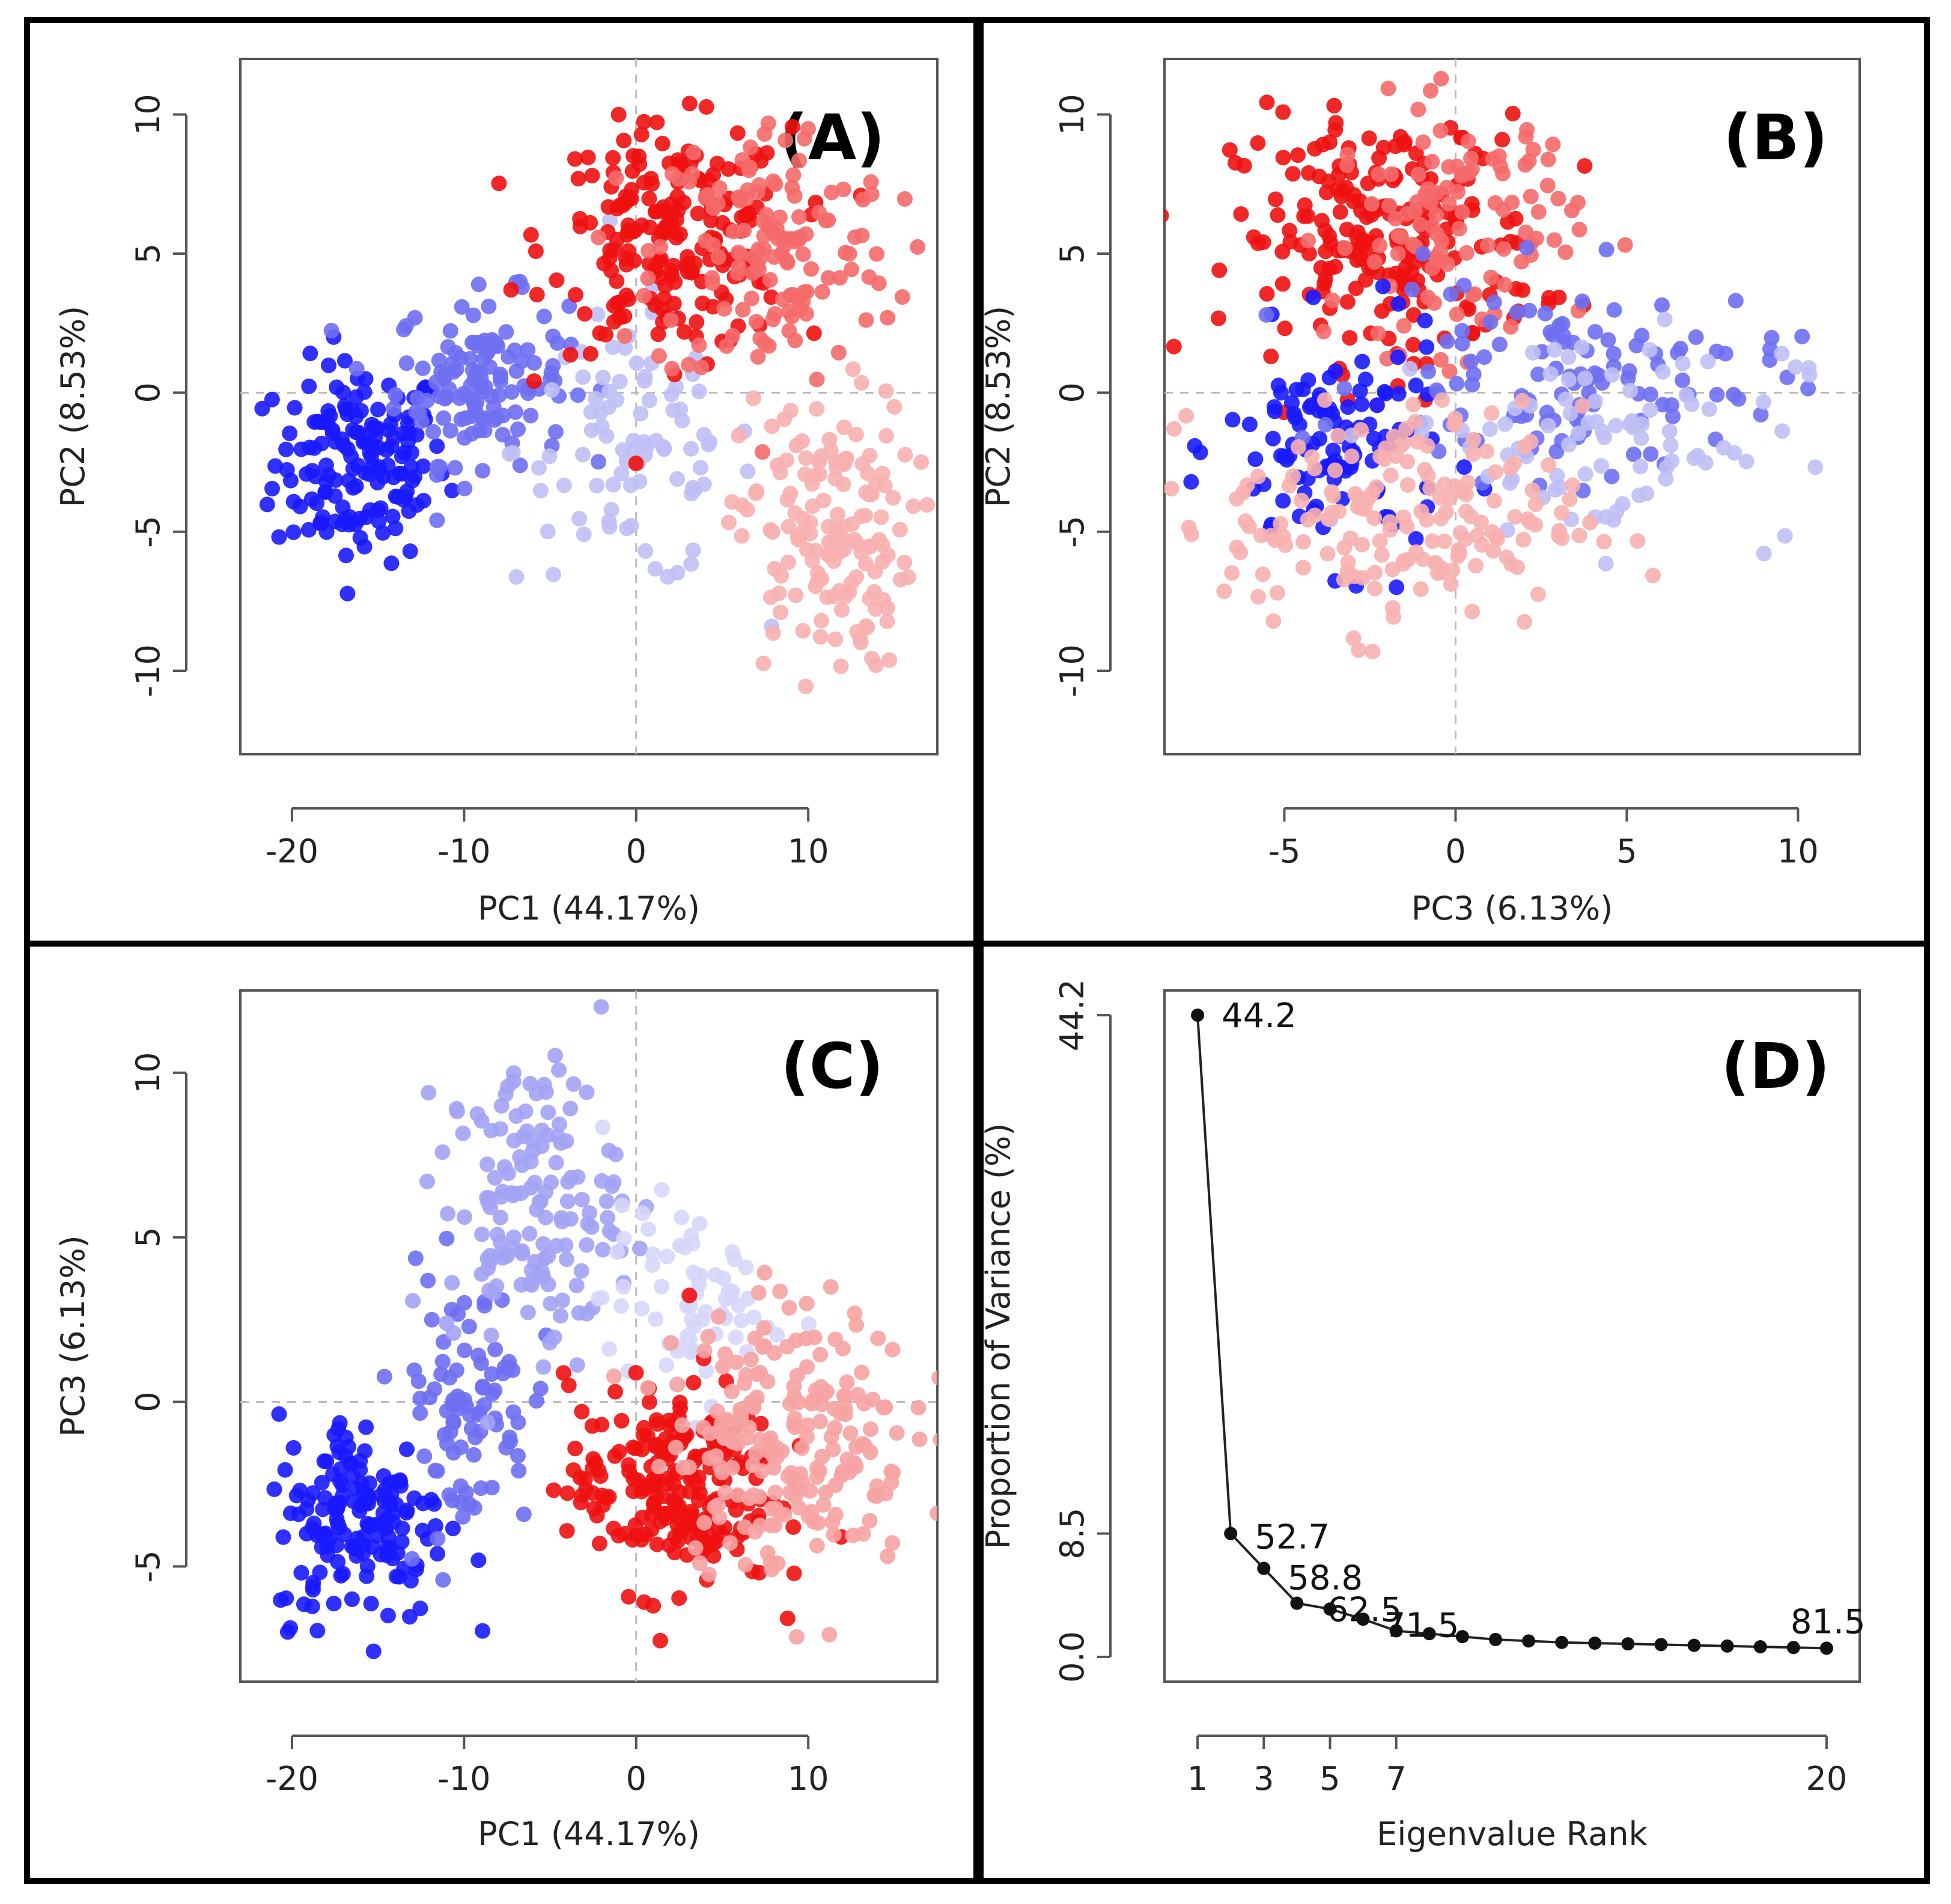  Describe the element at coordinates (1455, 851) in the screenshot. I see `x-tick-label: 0` at that location.